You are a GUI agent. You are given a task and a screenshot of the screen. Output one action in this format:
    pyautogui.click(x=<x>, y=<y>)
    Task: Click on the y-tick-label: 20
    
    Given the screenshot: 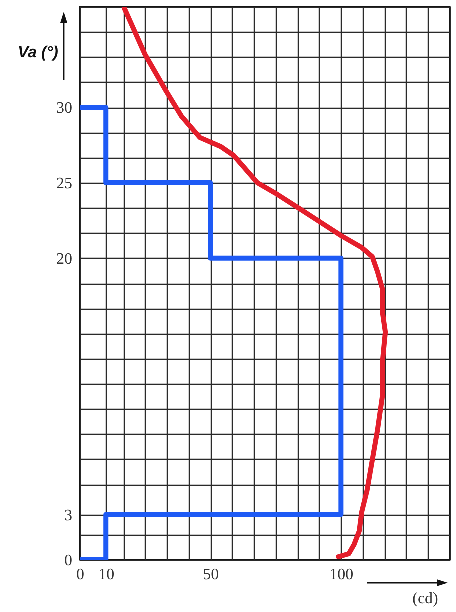 What is the action you would take?
    pyautogui.click(x=64, y=259)
    